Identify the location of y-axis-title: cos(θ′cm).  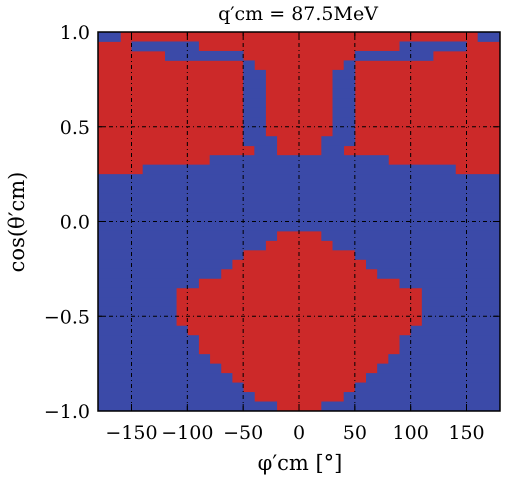
(17, 222).